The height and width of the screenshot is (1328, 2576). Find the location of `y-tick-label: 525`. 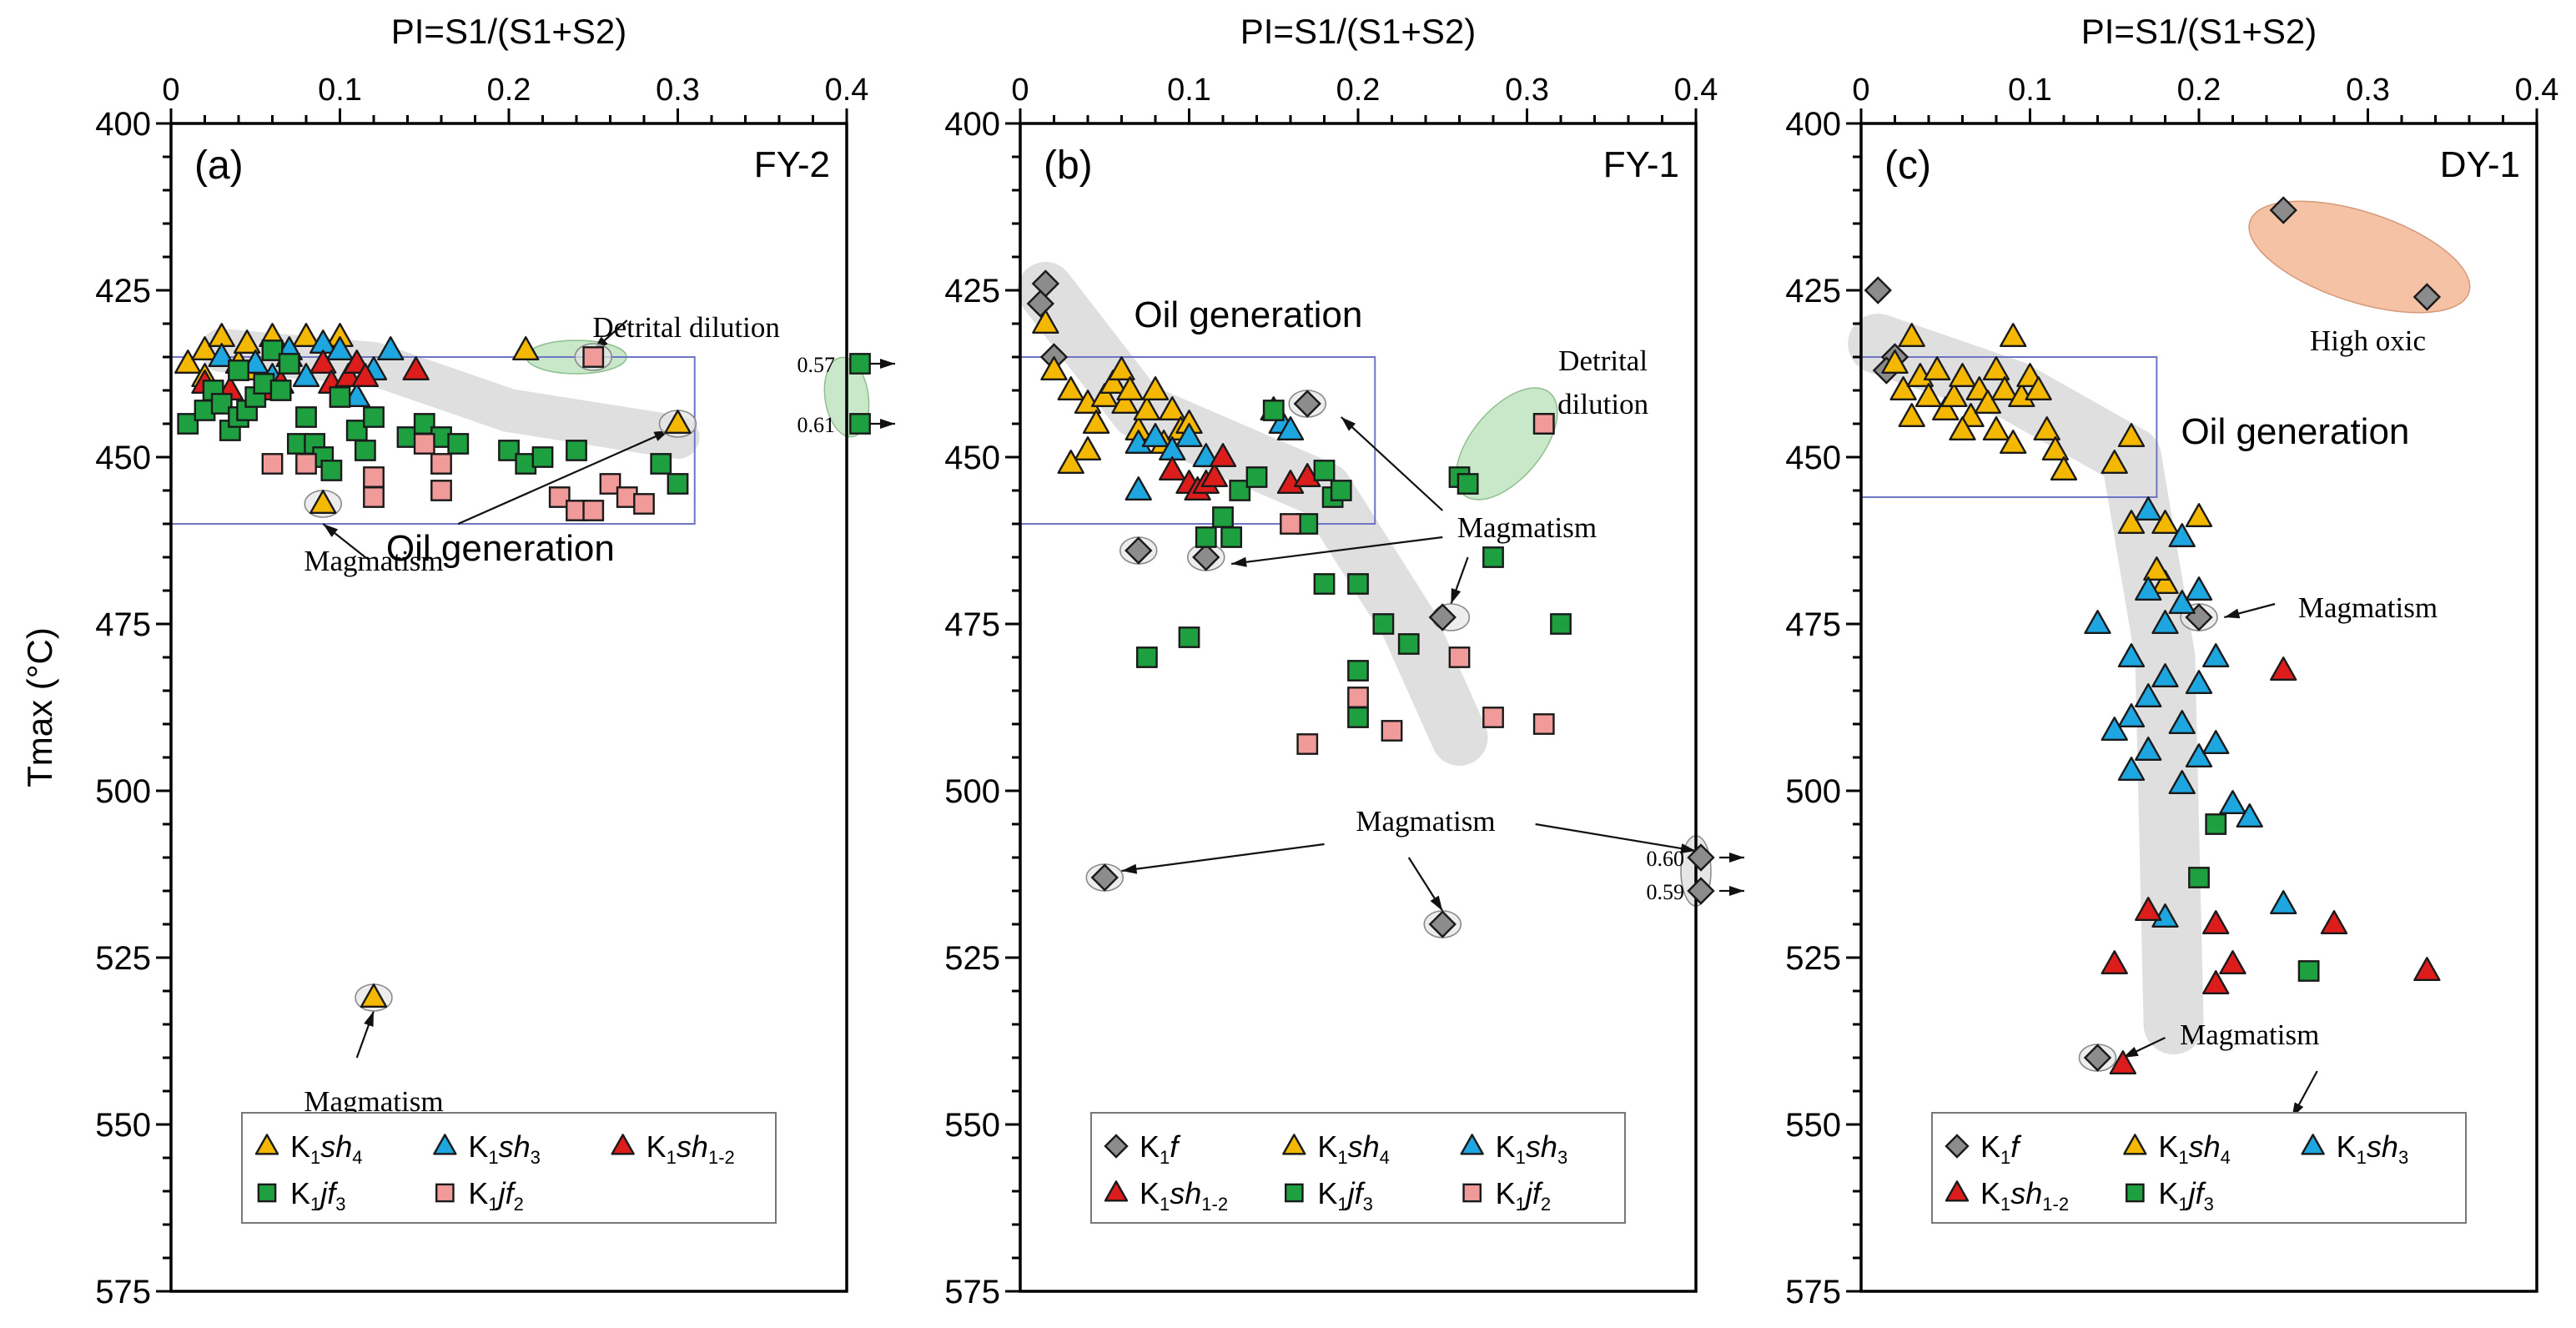

y-tick-label: 525 is located at coordinates (972, 958).